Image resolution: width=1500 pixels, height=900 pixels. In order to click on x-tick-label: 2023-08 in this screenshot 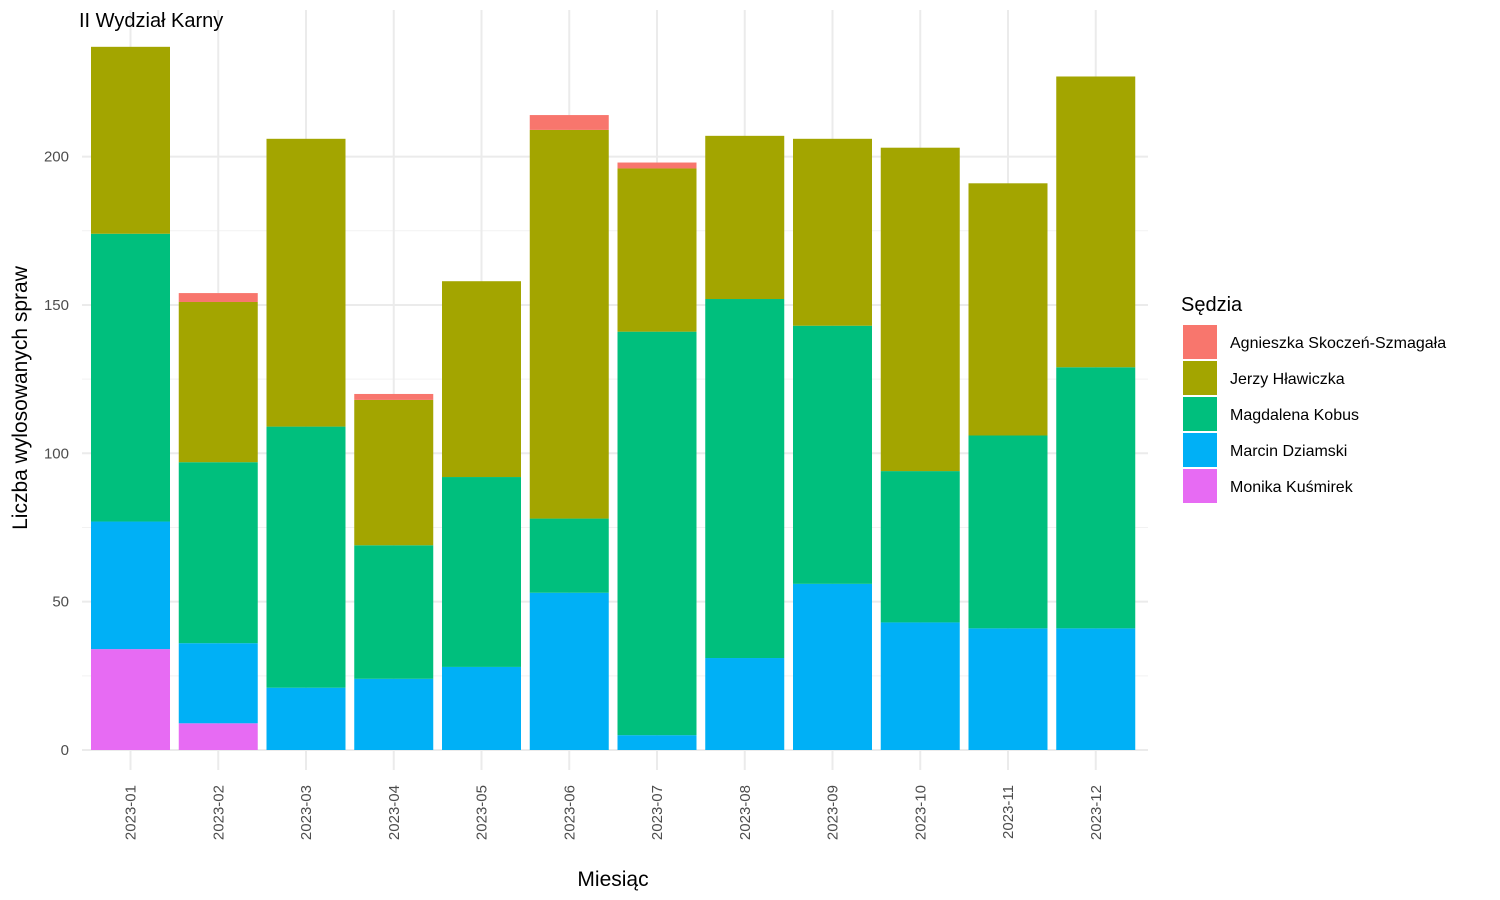, I will do `click(745, 812)`.